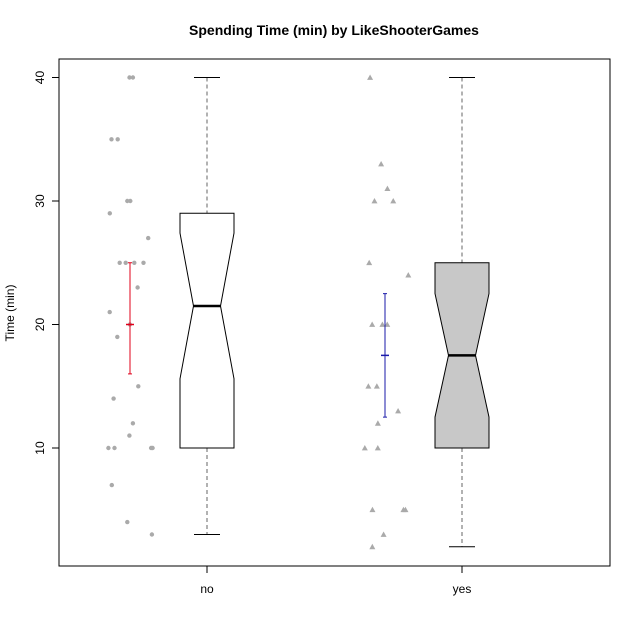  Describe the element at coordinates (40, 448) in the screenshot. I see `y-tick-label: 10` at that location.